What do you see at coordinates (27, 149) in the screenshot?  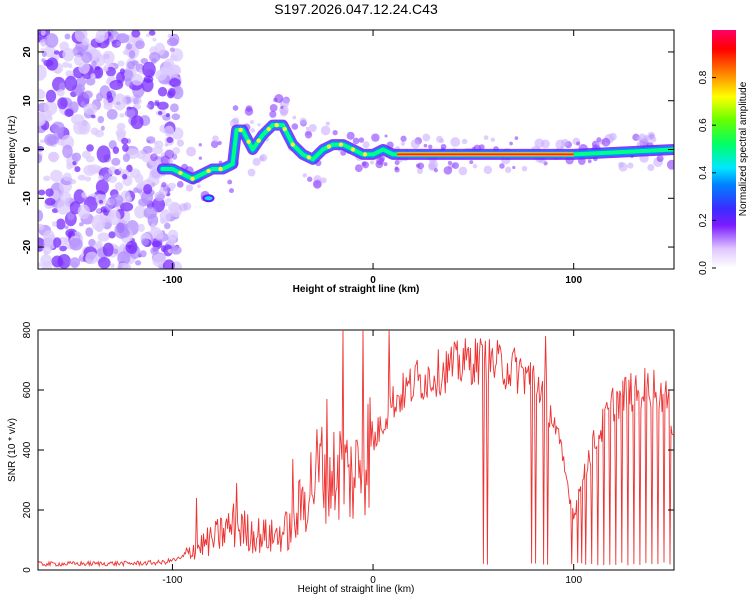 I see `top-y-tick-label: 0` at bounding box center [27, 149].